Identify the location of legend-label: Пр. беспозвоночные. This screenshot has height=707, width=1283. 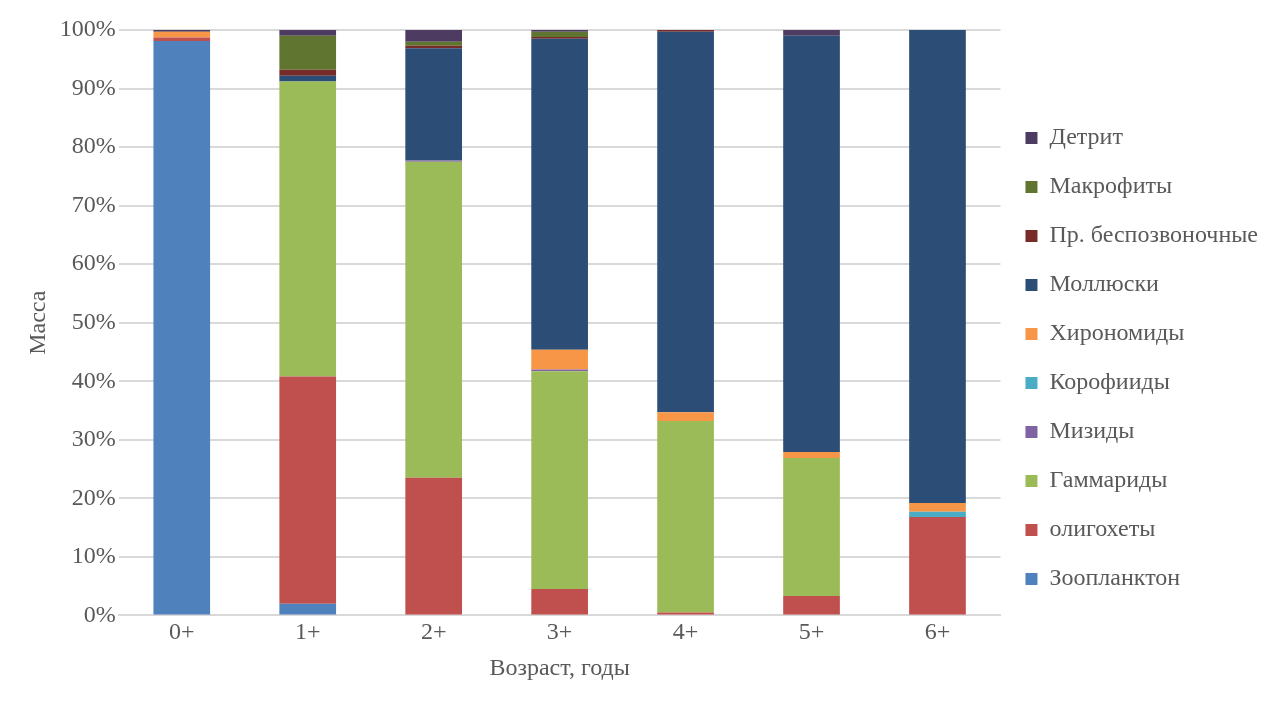
(1154, 234).